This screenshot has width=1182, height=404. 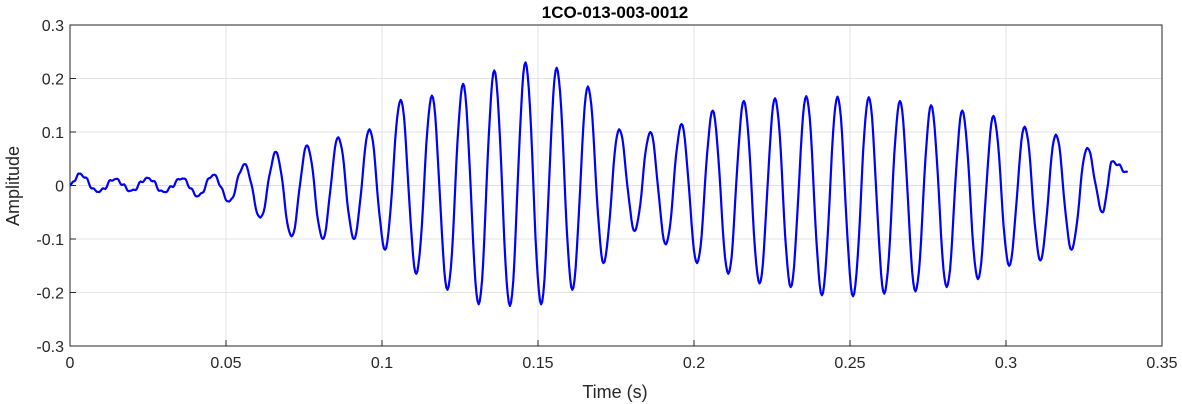 I want to click on x-tick-label: 0.15, so click(x=537, y=363).